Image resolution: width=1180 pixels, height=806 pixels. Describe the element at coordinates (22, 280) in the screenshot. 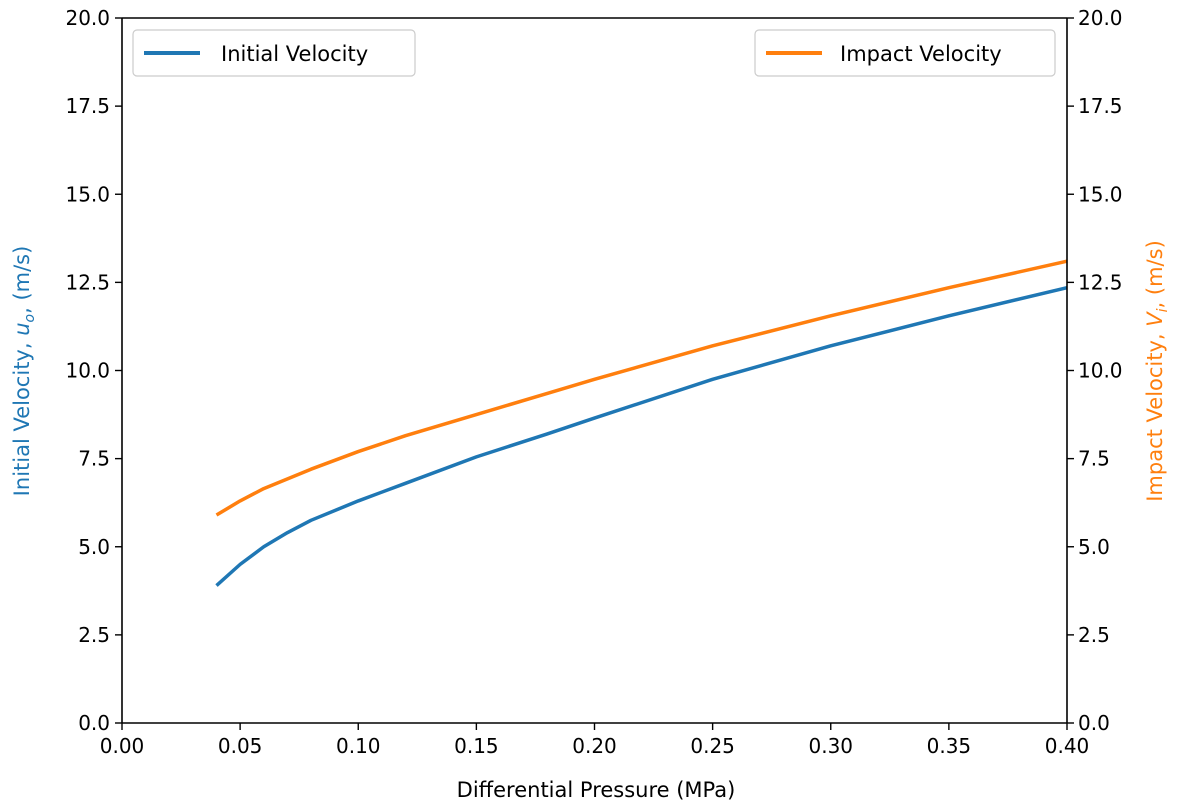

I see `y-left-label-suffix: , (m/s)` at that location.